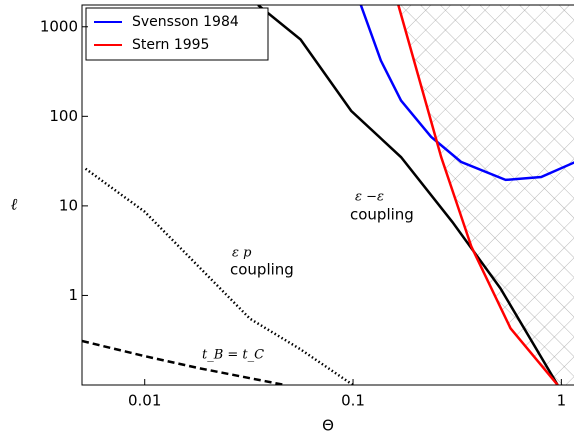  I want to click on annotation: ε −ε, so click(369, 197).